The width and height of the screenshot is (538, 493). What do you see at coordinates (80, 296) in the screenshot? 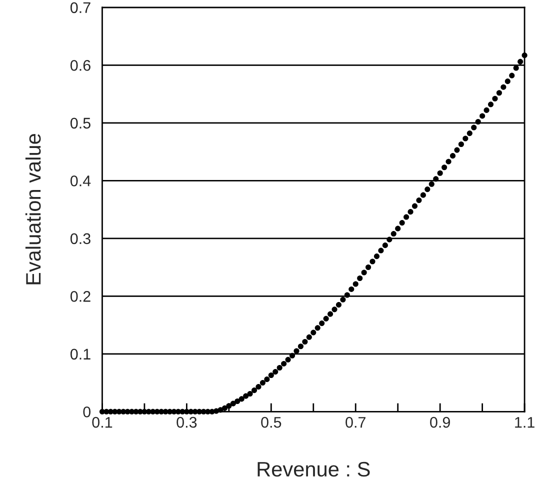
I see `y-tick-label: 0.2` at bounding box center [80, 296].